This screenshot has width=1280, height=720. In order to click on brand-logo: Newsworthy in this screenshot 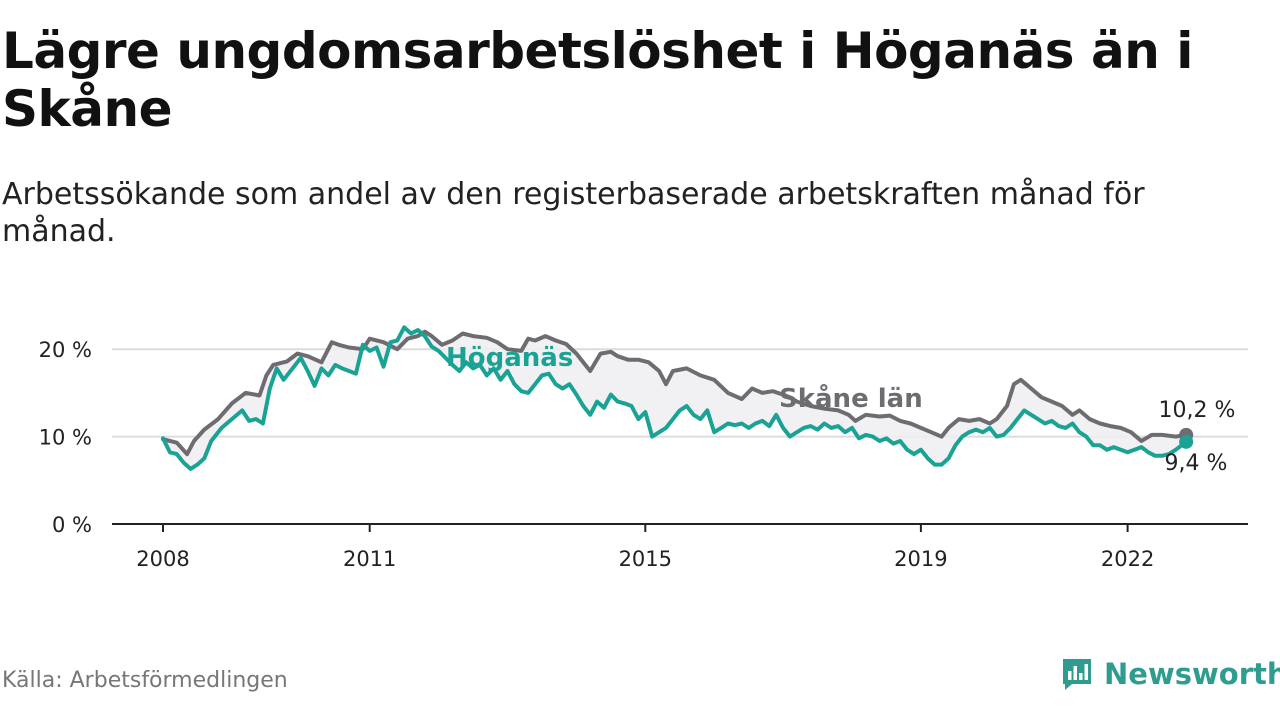, I will do `click(1170, 674)`.